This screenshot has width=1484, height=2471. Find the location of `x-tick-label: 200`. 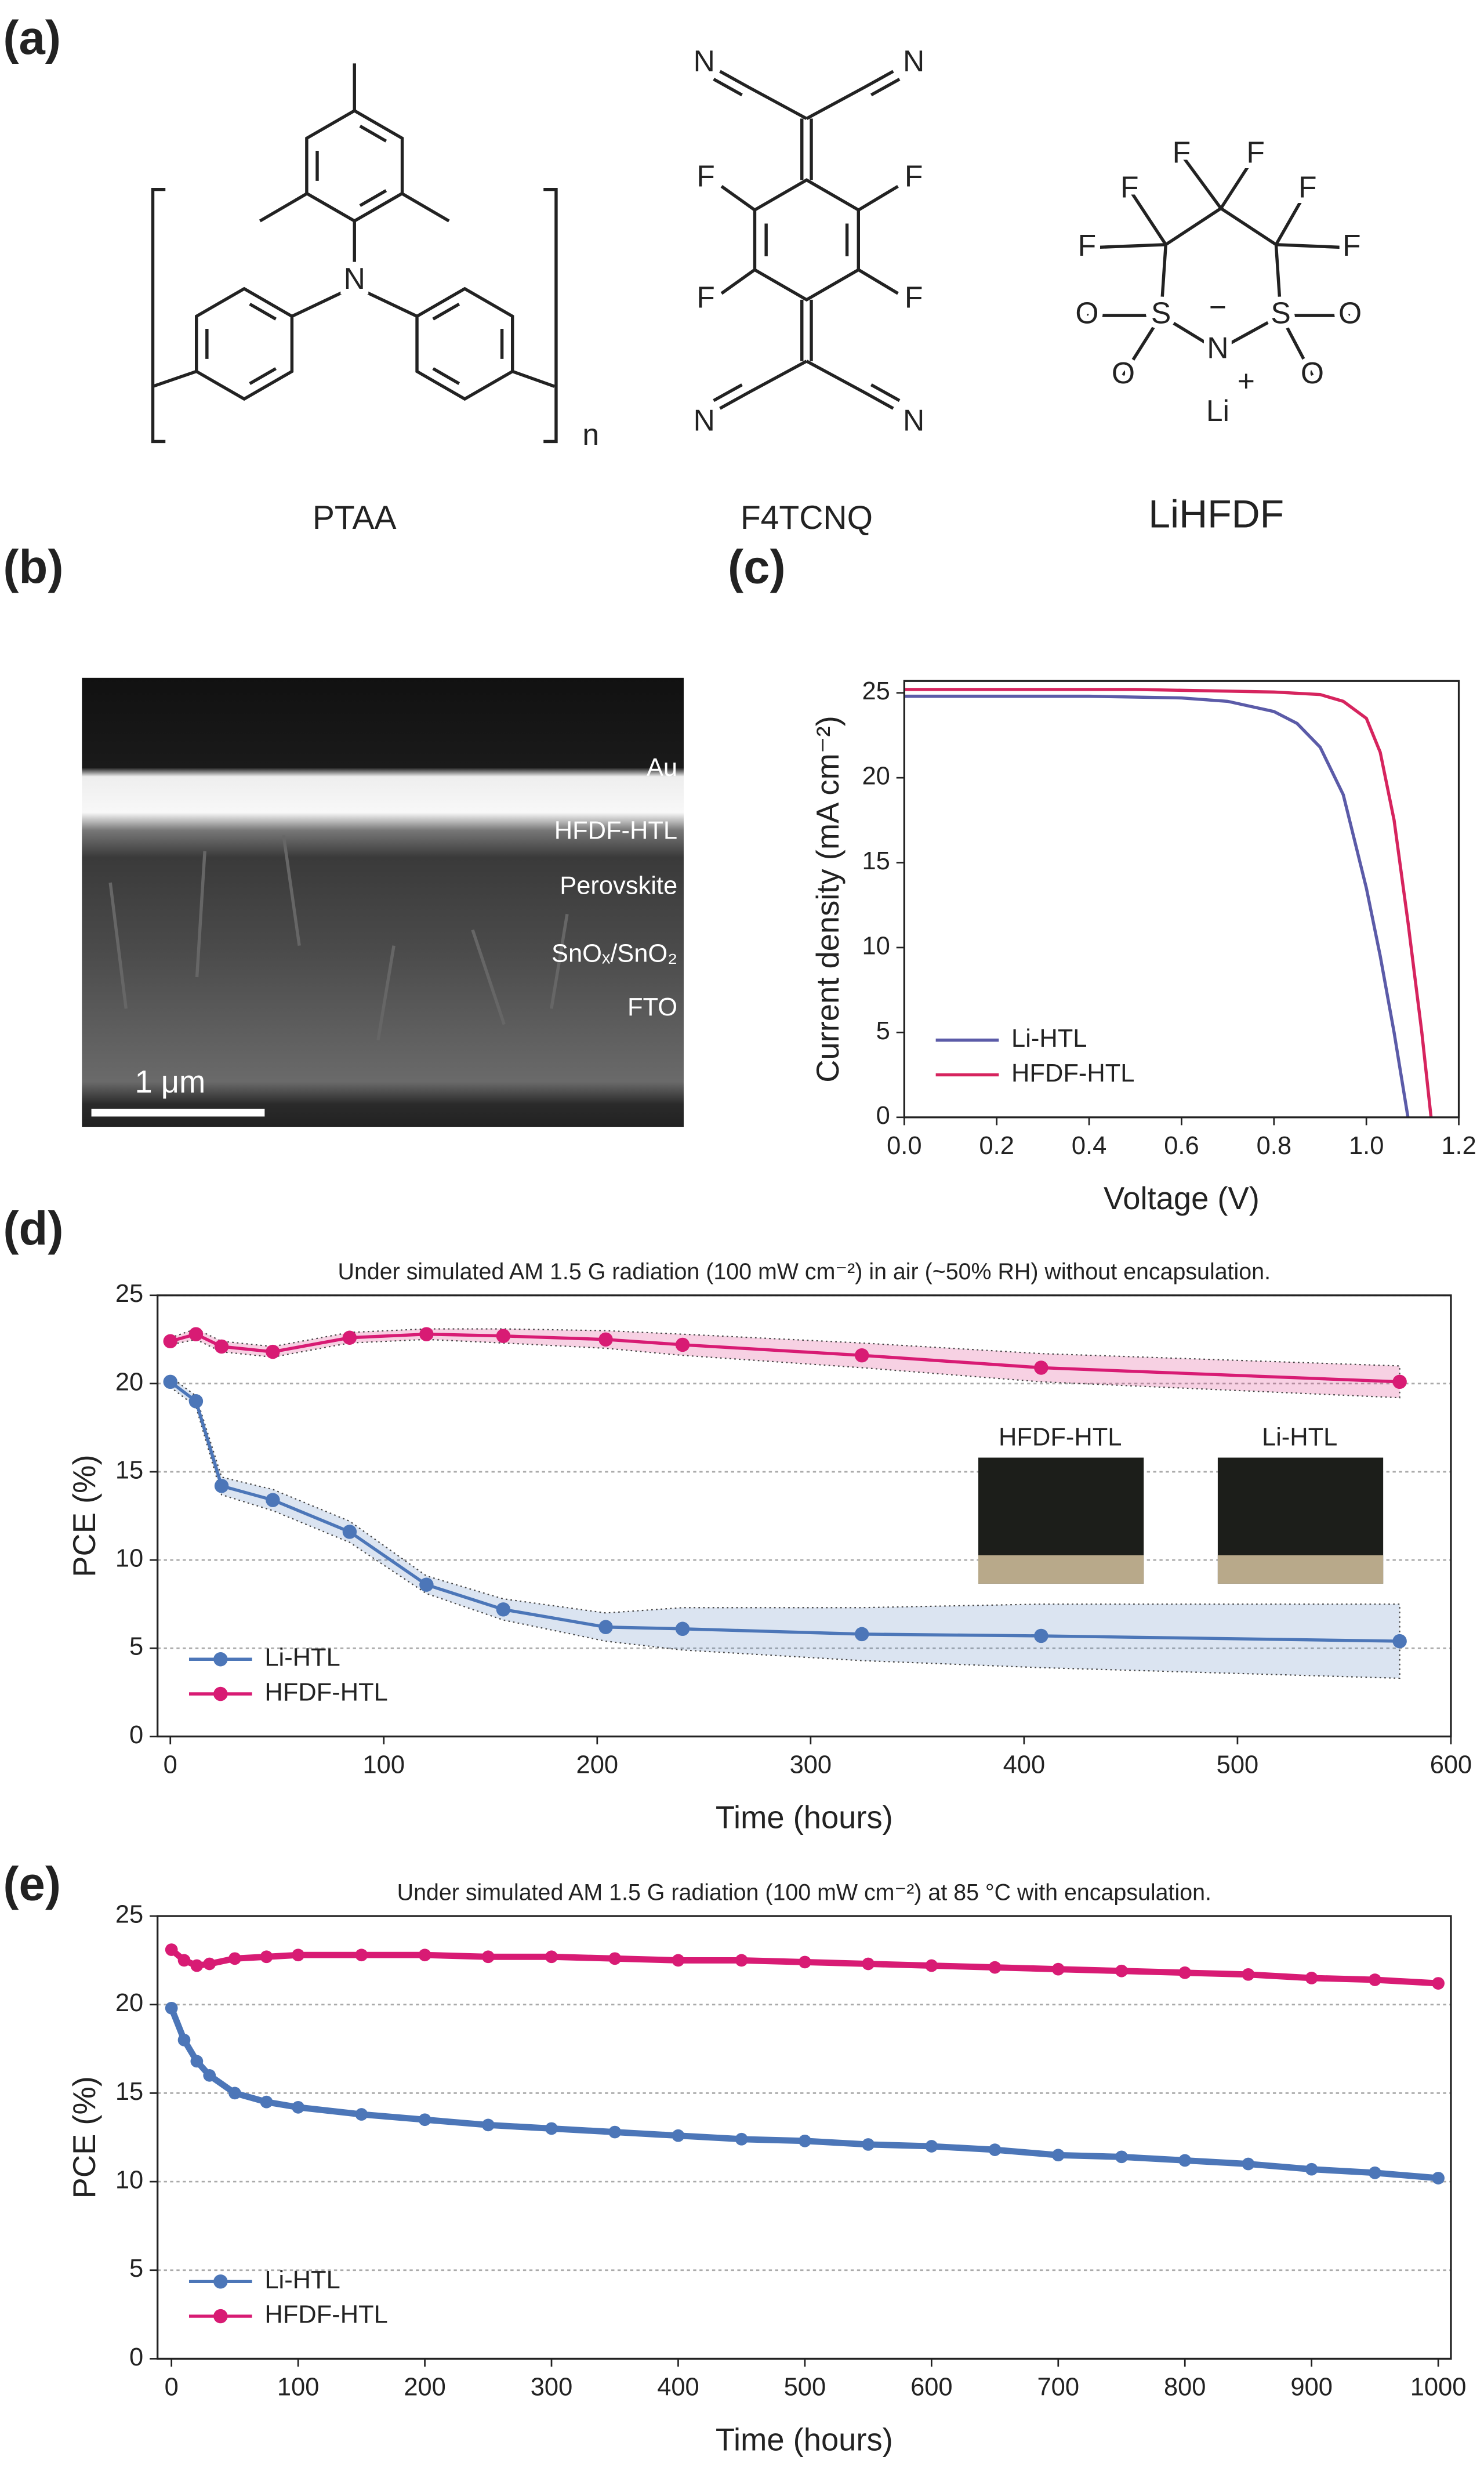

x-tick-label: 200 is located at coordinates (425, 2388).